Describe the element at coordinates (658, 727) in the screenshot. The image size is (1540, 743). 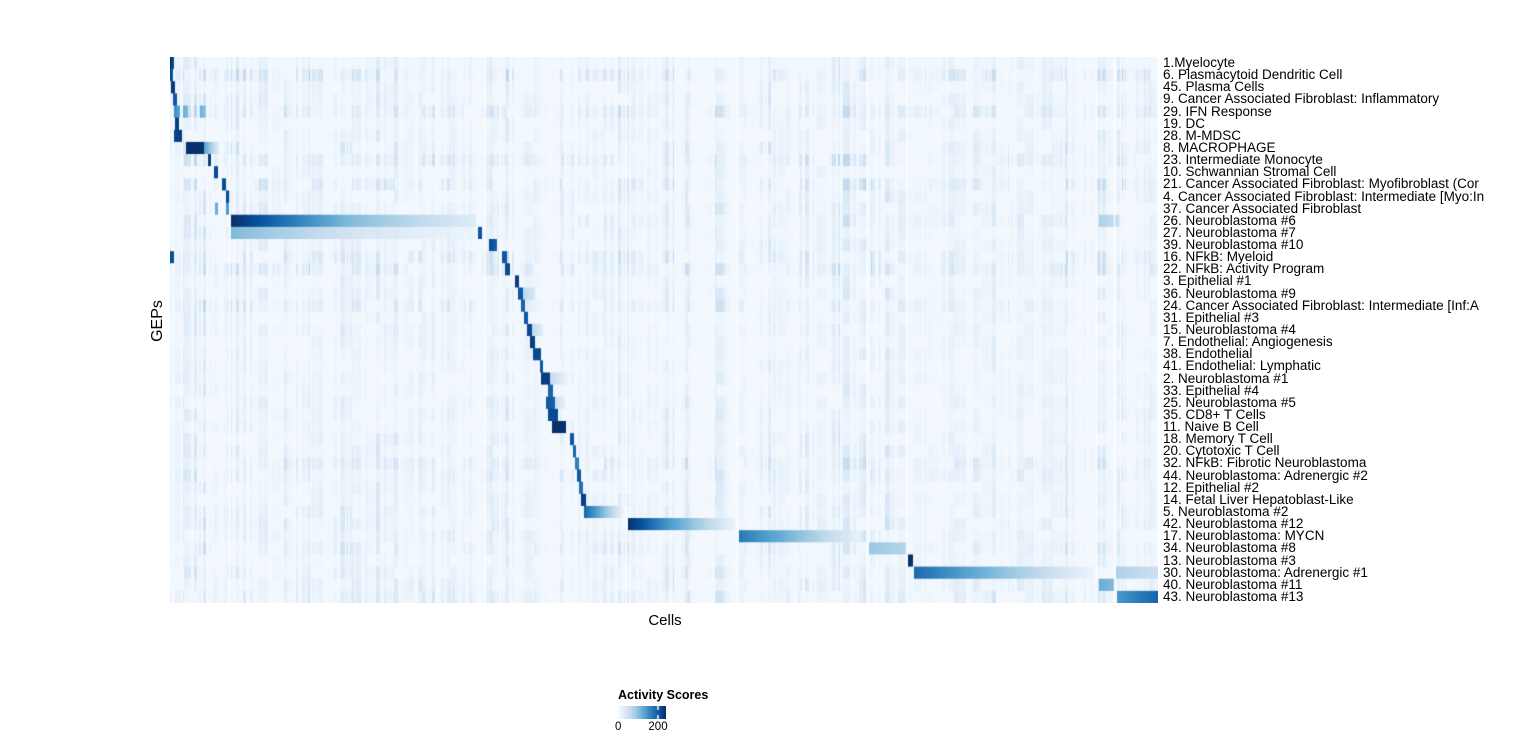
I see `legend-tick-200: 200` at that location.